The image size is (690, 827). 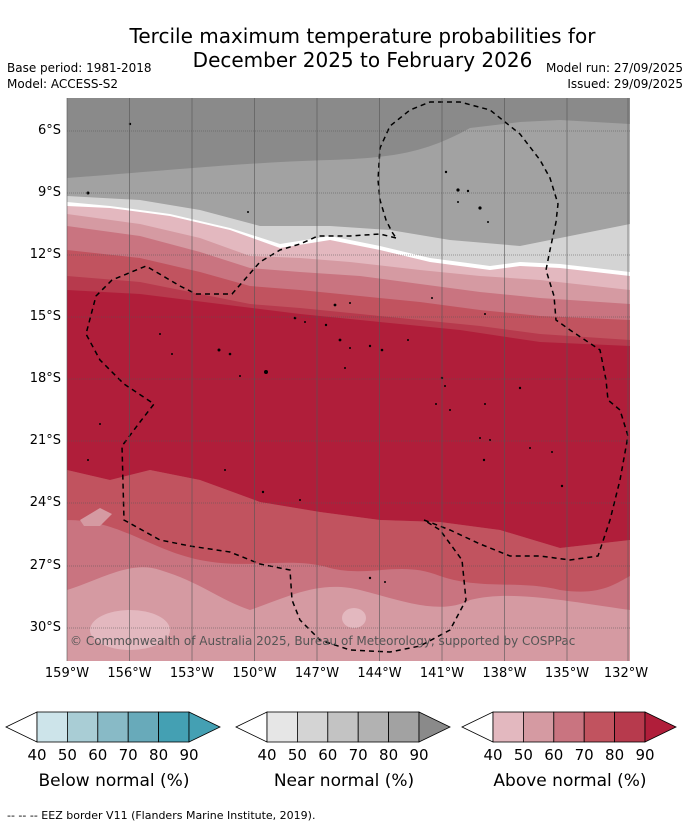 I want to click on model-name: Model: ACCESS-S2, so click(x=63, y=84).